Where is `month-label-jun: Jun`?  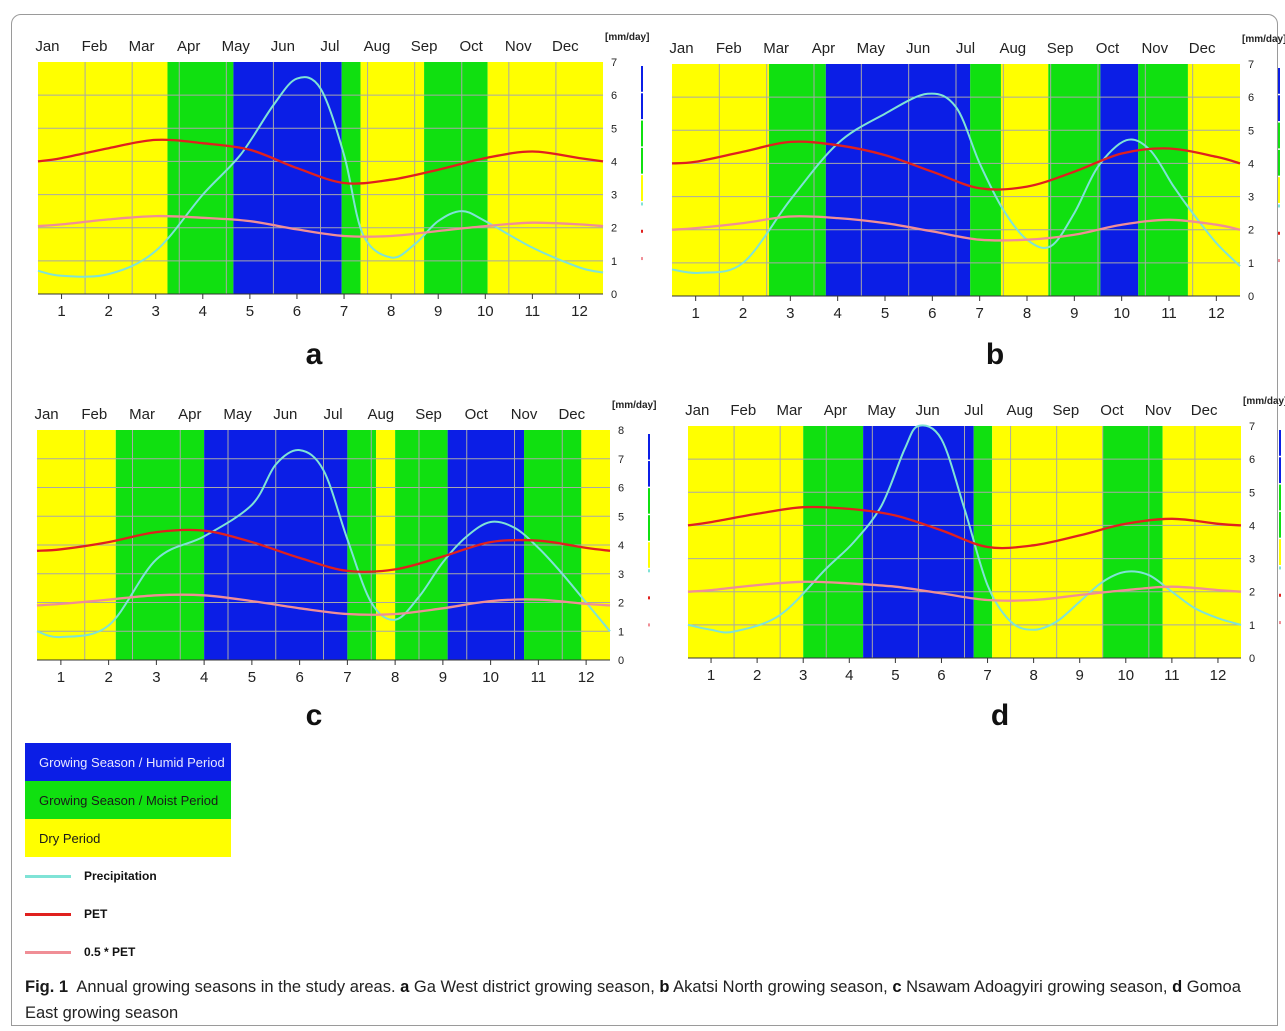
month-label-jun: Jun is located at coordinates (918, 48).